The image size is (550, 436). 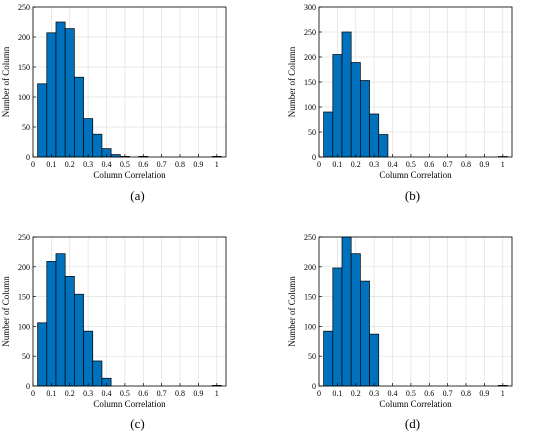 What do you see at coordinates (415, 404) in the screenshot?
I see `x-axis-label-d: Column Correlation` at bounding box center [415, 404].